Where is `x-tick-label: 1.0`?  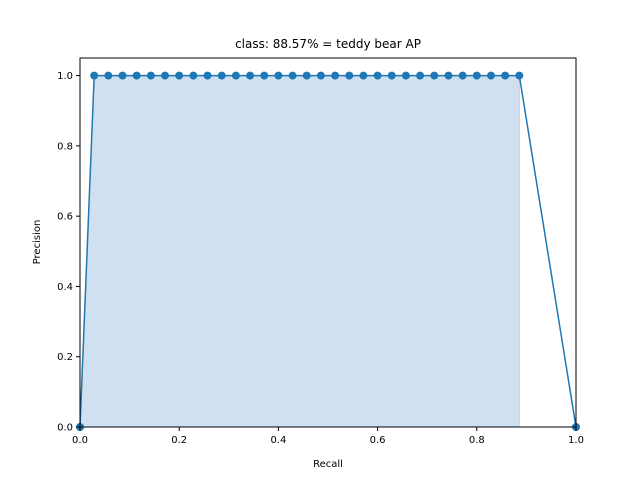 x-tick-label: 1.0 is located at coordinates (576, 440).